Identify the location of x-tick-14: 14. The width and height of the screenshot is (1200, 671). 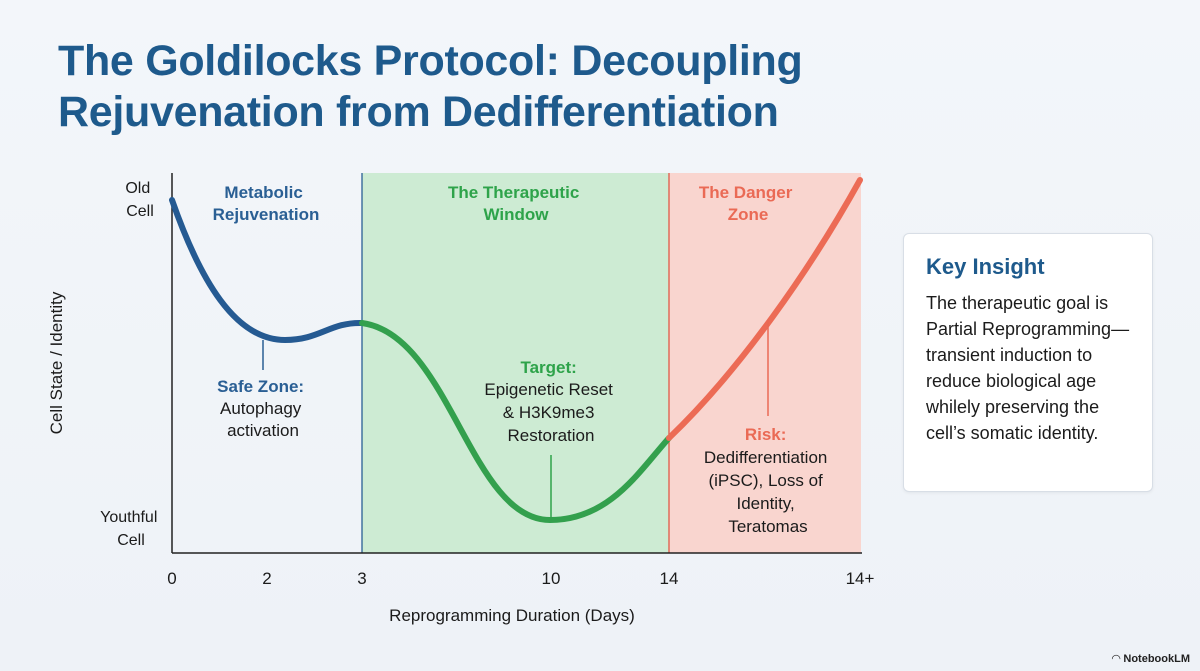
(669, 578).